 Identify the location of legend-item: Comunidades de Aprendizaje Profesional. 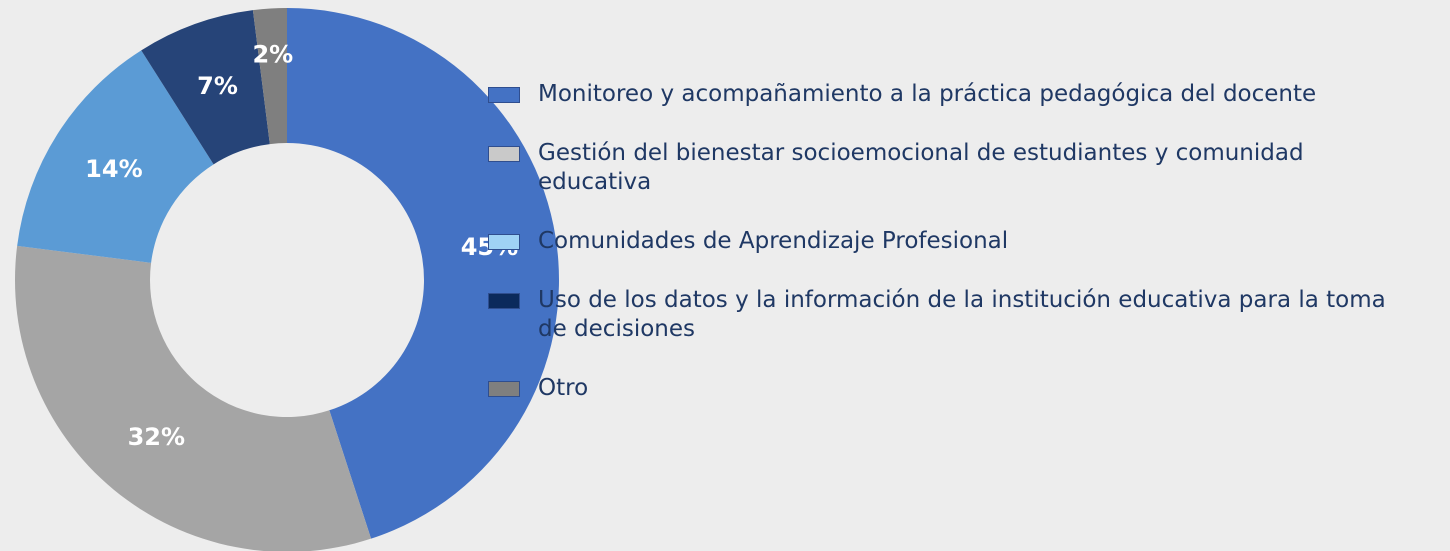
(965, 241).